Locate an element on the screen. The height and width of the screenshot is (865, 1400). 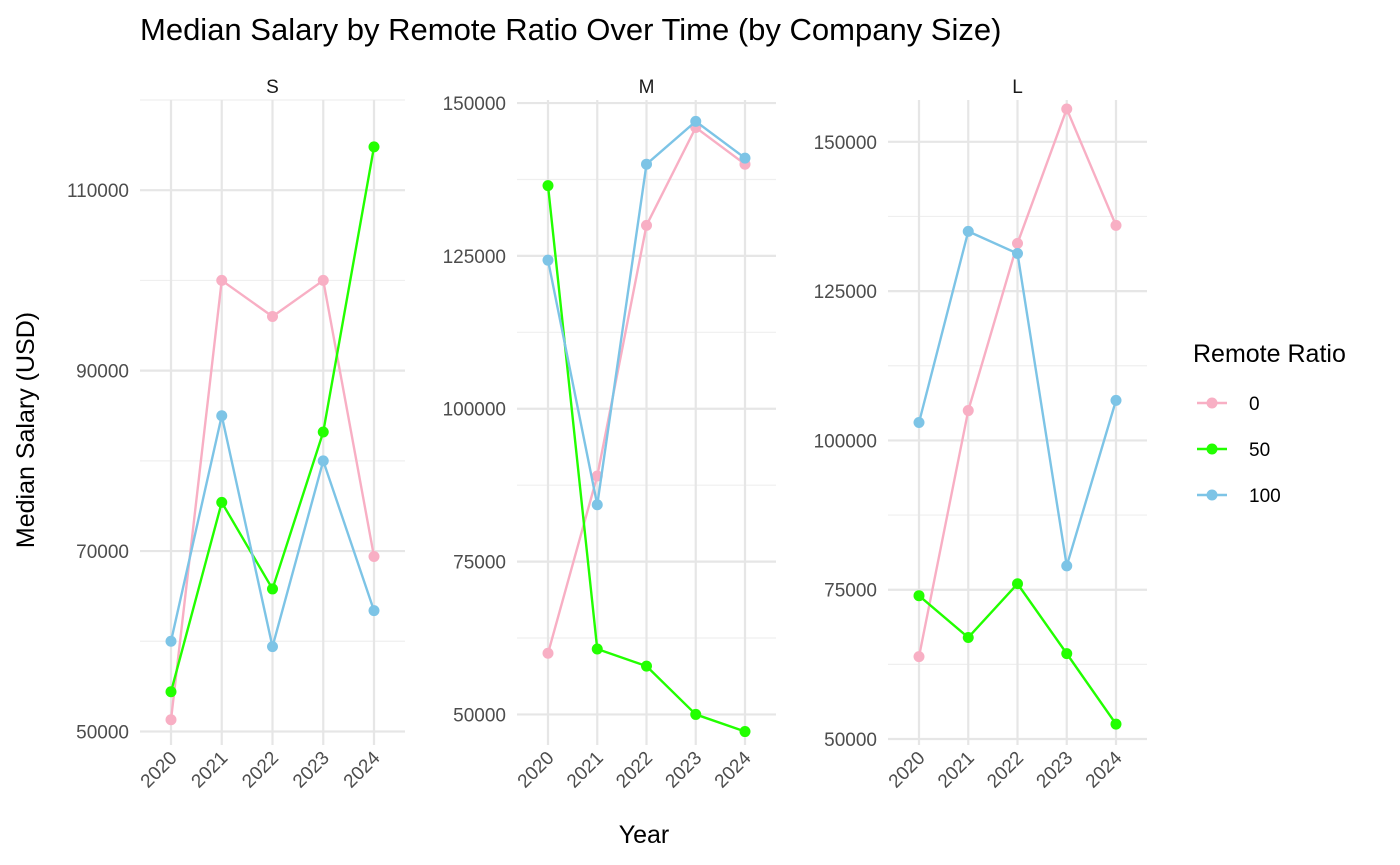
y-tick-label: 90000 is located at coordinates (102, 372).